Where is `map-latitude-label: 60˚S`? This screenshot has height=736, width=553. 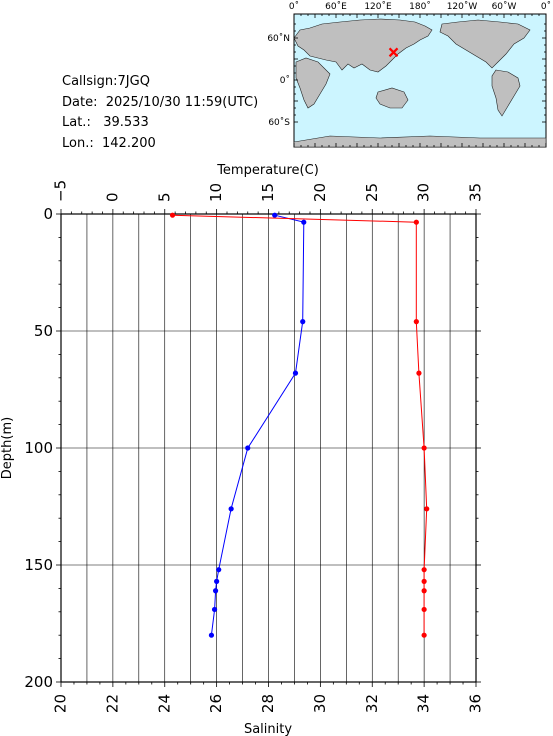
map-latitude-label: 60˚S is located at coordinates (279, 122).